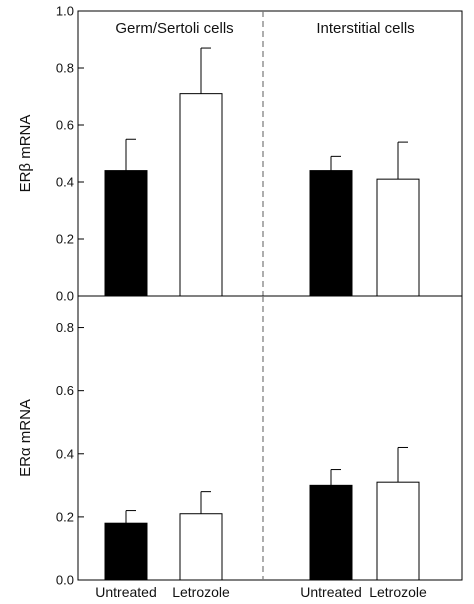  What do you see at coordinates (25, 154) in the screenshot?
I see `y-axis-label: ERβ mRNA` at bounding box center [25, 154].